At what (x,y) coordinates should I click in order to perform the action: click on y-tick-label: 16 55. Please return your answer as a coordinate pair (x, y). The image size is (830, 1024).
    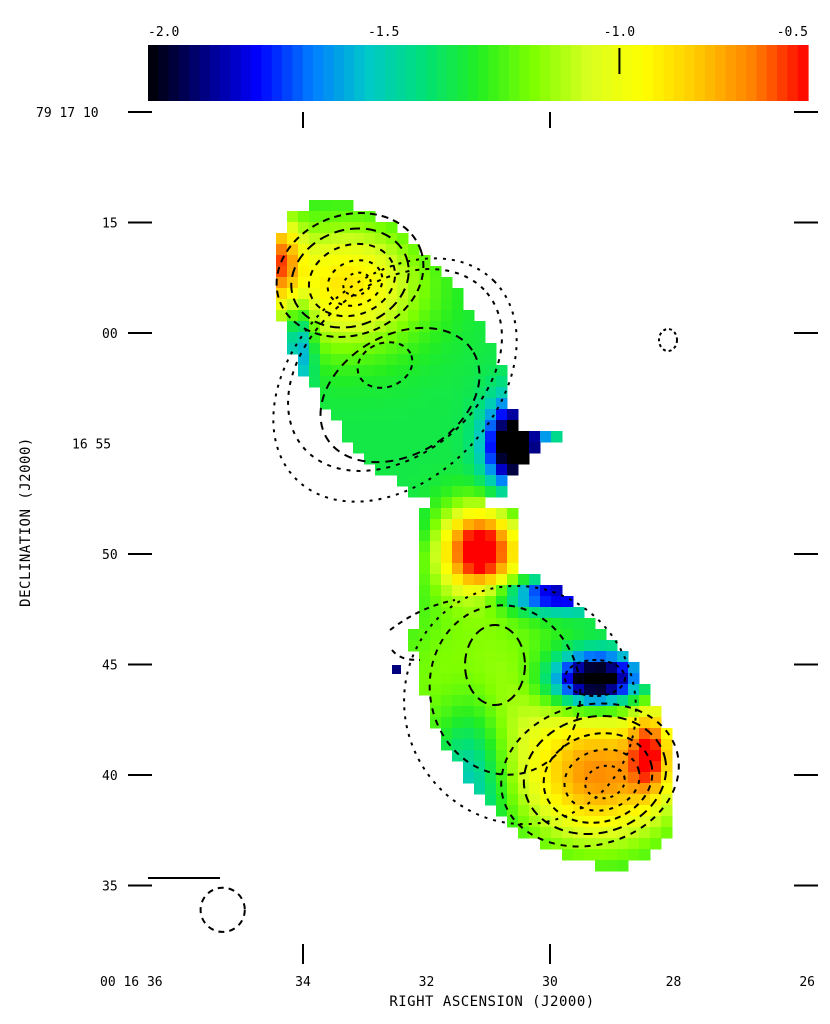
    Looking at the image, I should click on (91, 445).